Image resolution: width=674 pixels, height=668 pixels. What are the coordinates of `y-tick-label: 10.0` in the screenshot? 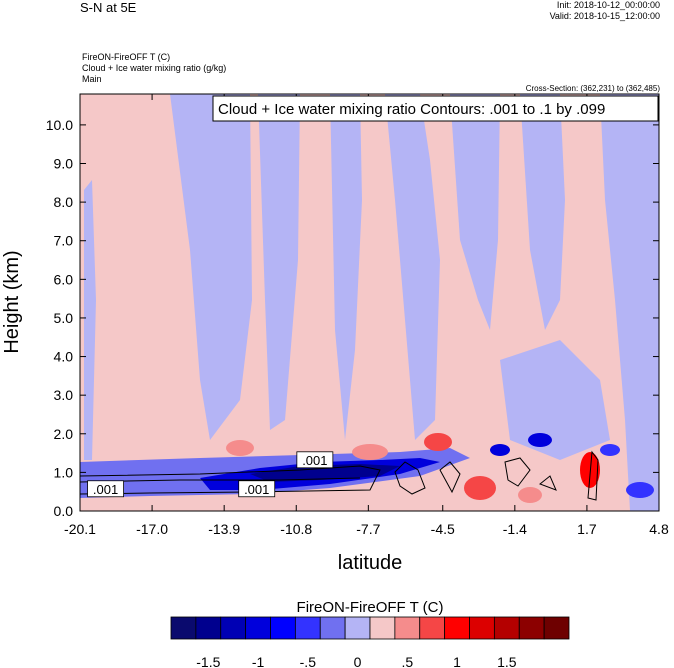 It's located at (59, 125).